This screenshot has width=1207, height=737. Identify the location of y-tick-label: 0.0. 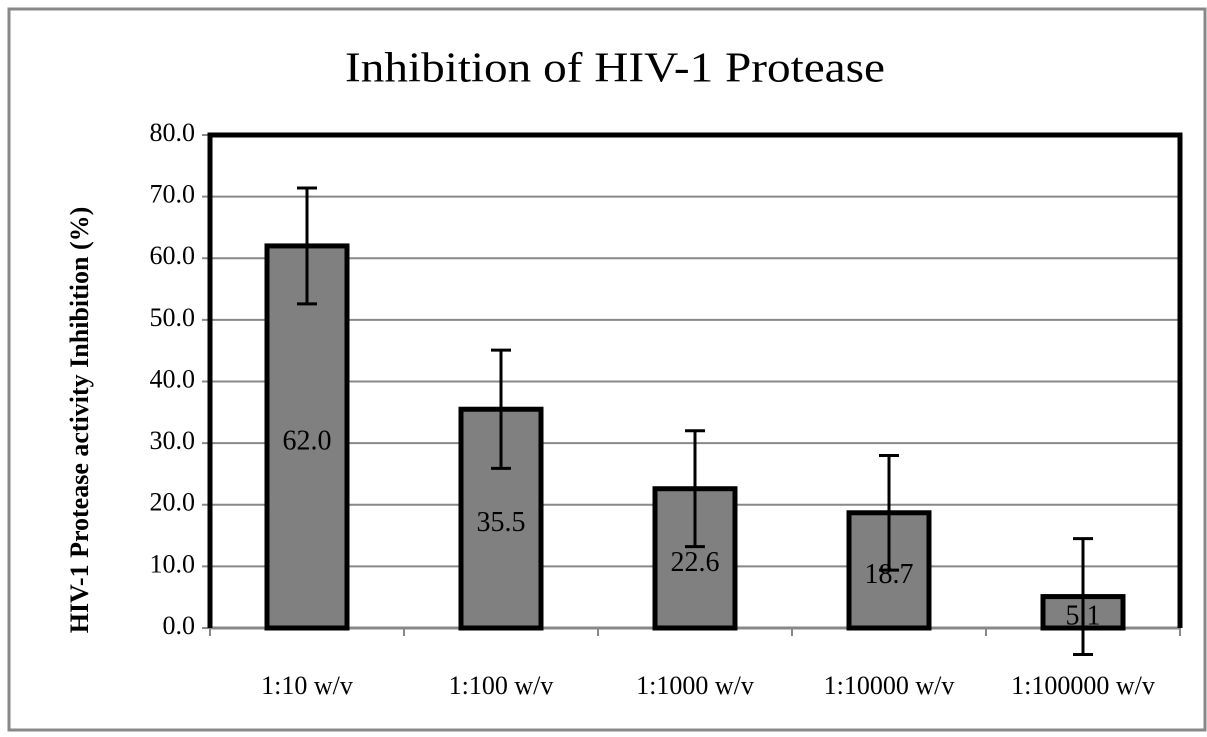
(179, 625).